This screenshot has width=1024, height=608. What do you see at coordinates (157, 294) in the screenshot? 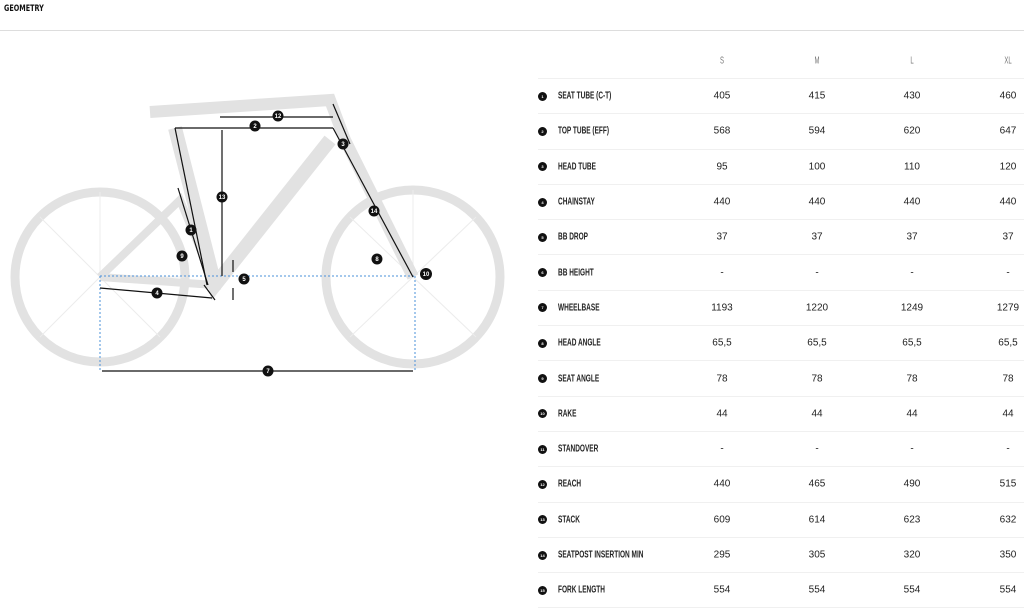
I see `svg-text: 4` at bounding box center [157, 294].